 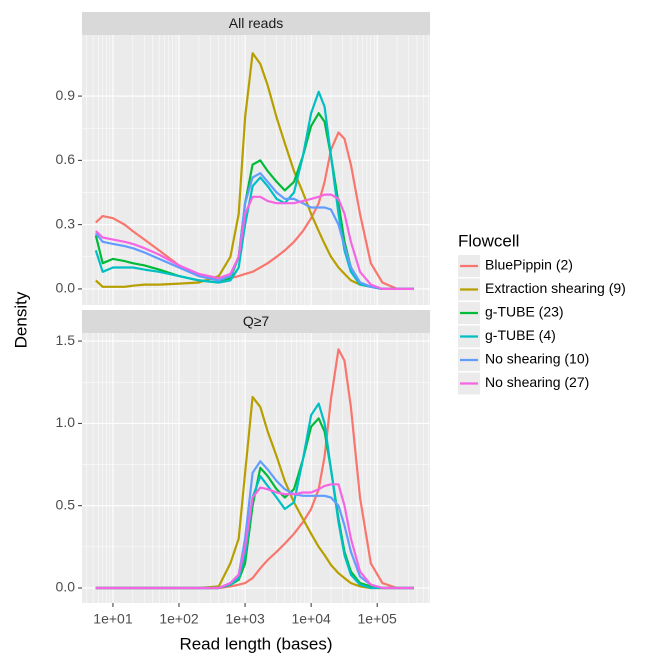 What do you see at coordinates (113, 619) in the screenshot?
I see `x-tick-label: 1e+01` at bounding box center [113, 619].